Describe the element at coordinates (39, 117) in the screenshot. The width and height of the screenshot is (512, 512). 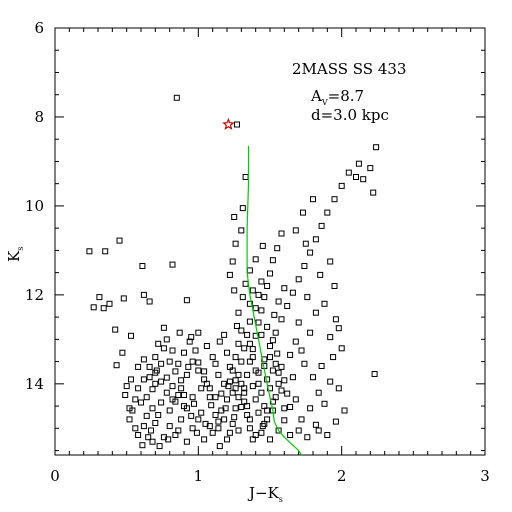
I see `y-tick-label: 8` at that location.